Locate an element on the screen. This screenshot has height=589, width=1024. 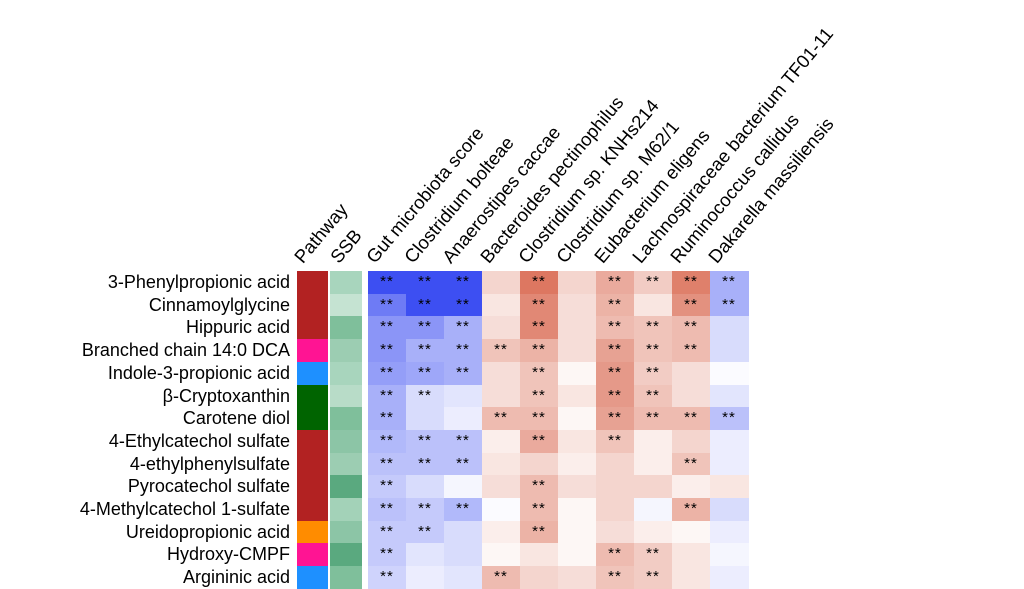
row-label: Carotene diol is located at coordinates (236, 418).